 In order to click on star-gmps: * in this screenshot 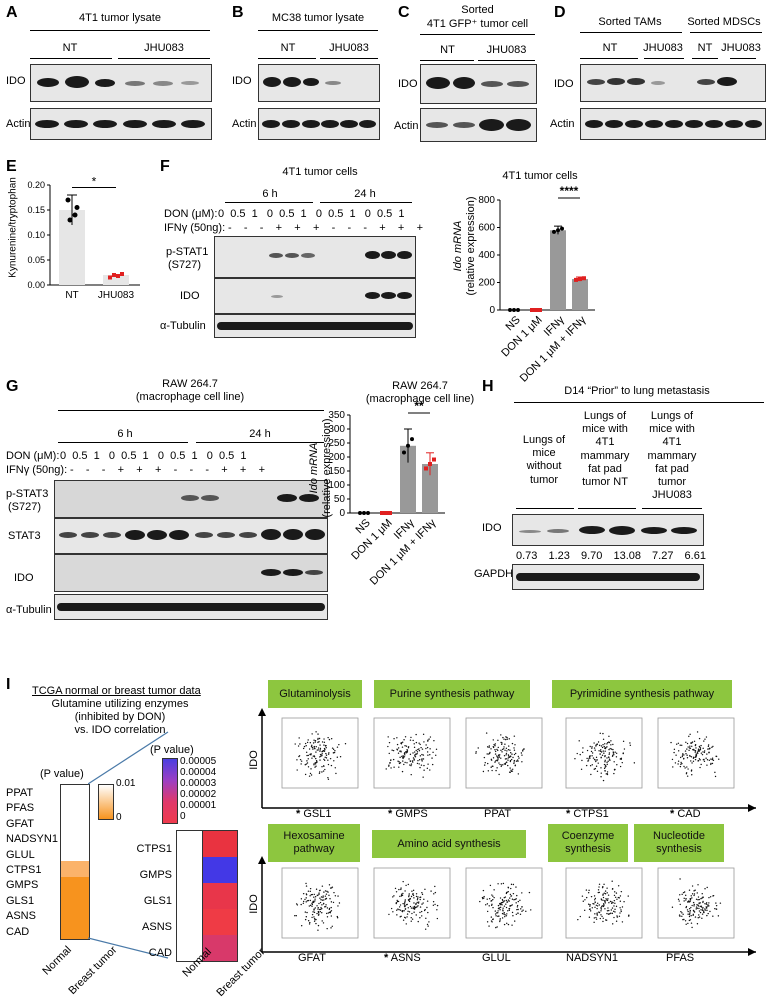, I will do `click(390, 814)`.